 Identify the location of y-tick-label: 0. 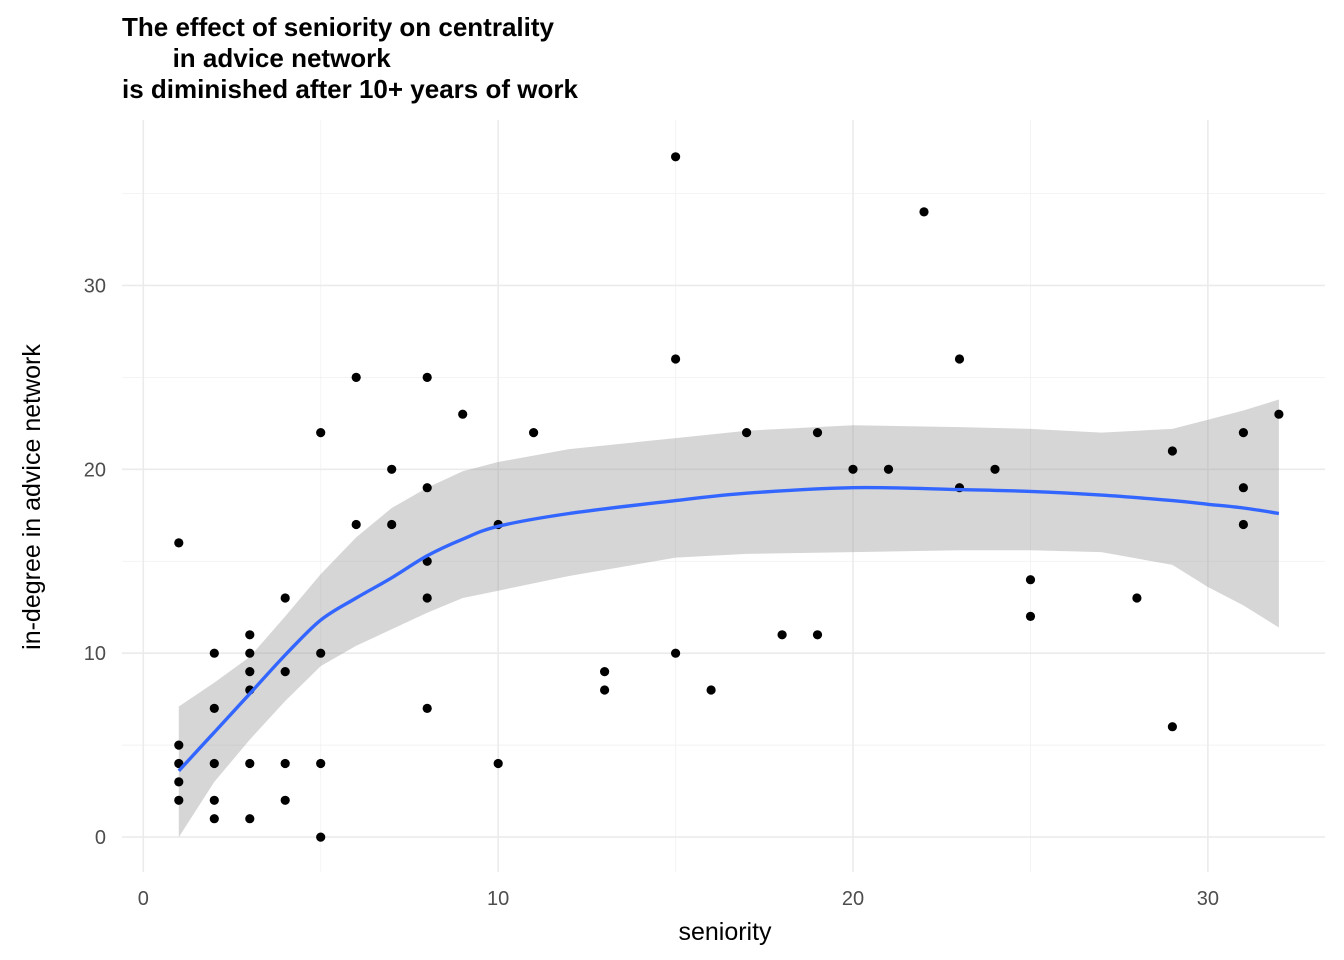
(100, 838).